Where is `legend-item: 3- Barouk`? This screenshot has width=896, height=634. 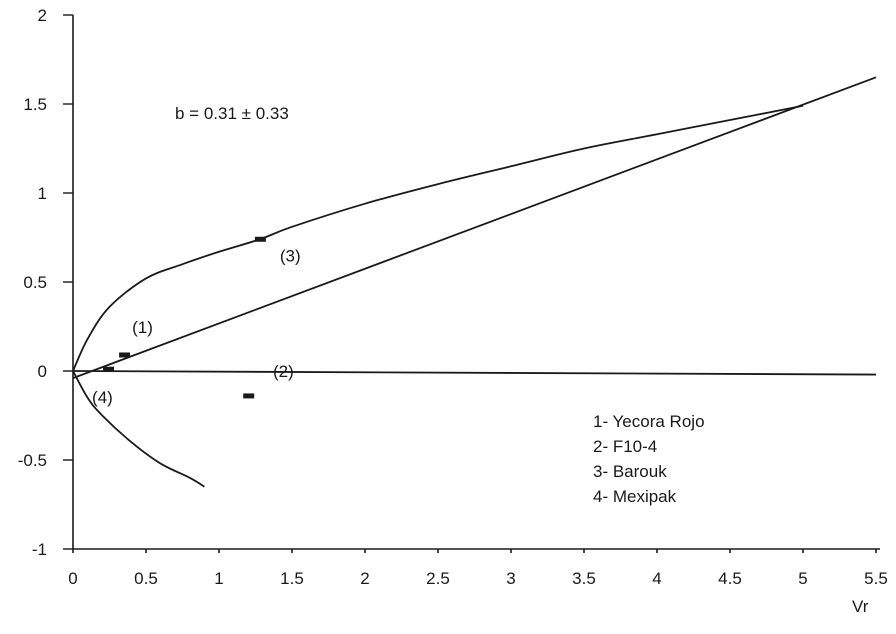
legend-item: 3- Barouk is located at coordinates (630, 471).